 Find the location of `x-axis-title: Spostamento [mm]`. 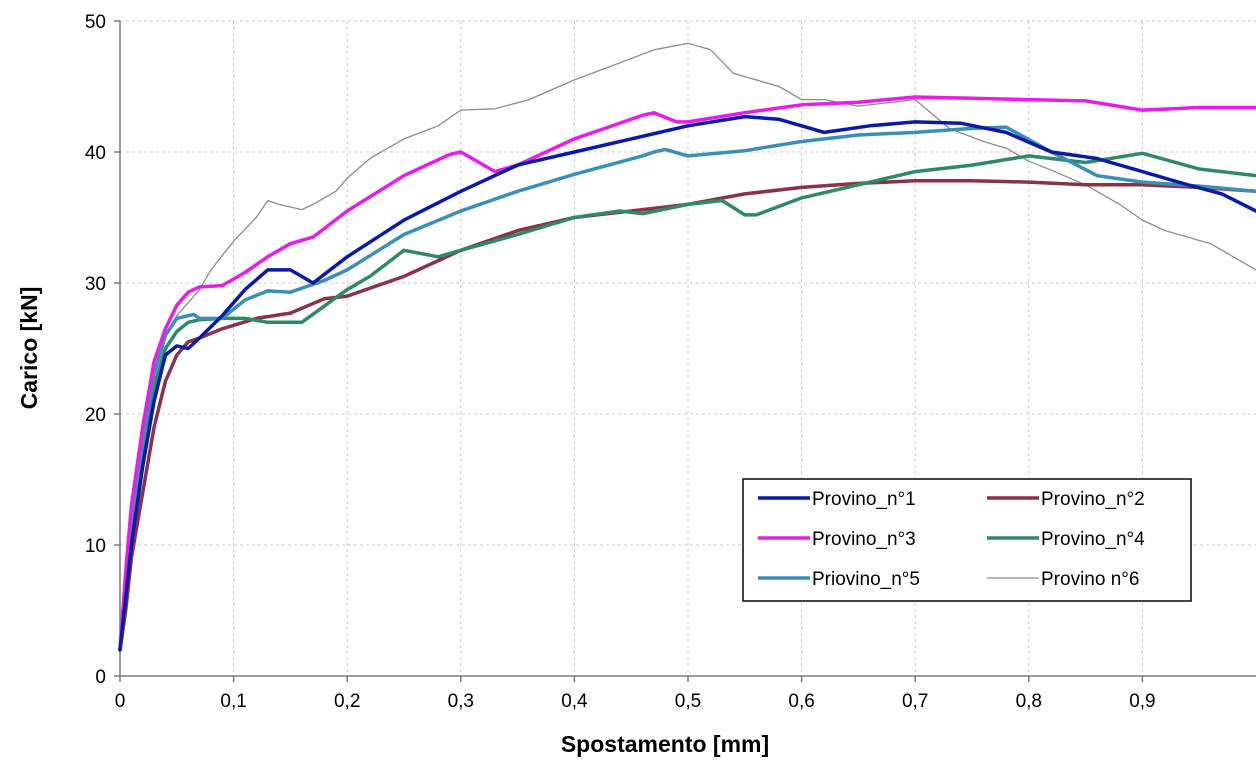

x-axis-title: Spostamento [mm] is located at coordinates (665, 744).